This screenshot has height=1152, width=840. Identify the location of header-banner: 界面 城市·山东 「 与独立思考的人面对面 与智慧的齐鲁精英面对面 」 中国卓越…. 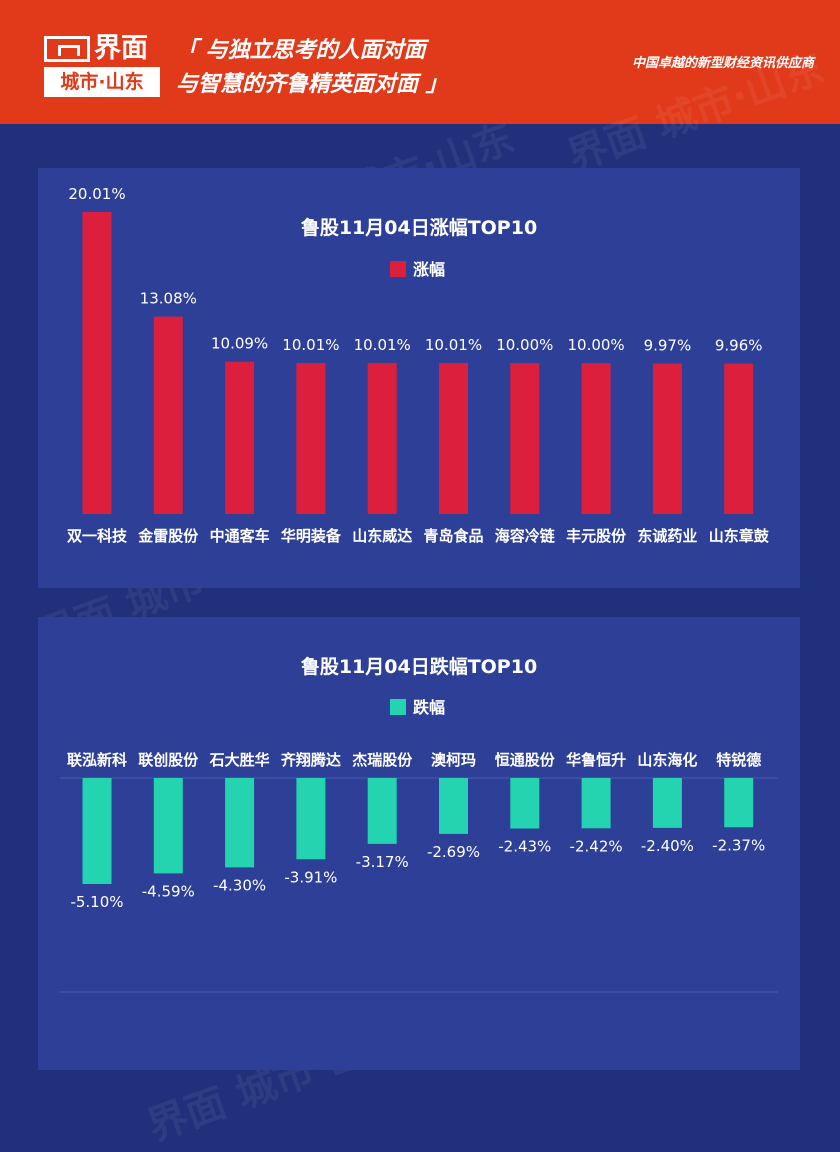
(420, 62).